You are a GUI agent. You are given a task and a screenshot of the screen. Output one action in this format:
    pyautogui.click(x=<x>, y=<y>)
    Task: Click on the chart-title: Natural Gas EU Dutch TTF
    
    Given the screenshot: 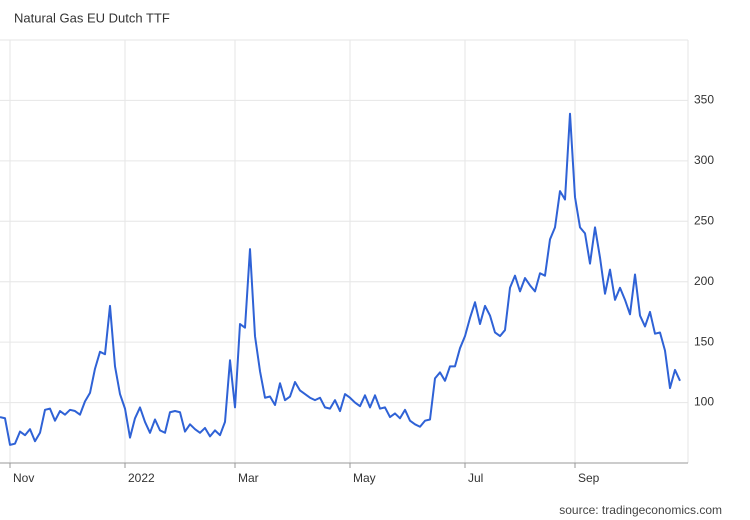 What is the action you would take?
    pyautogui.click(x=92, y=17)
    